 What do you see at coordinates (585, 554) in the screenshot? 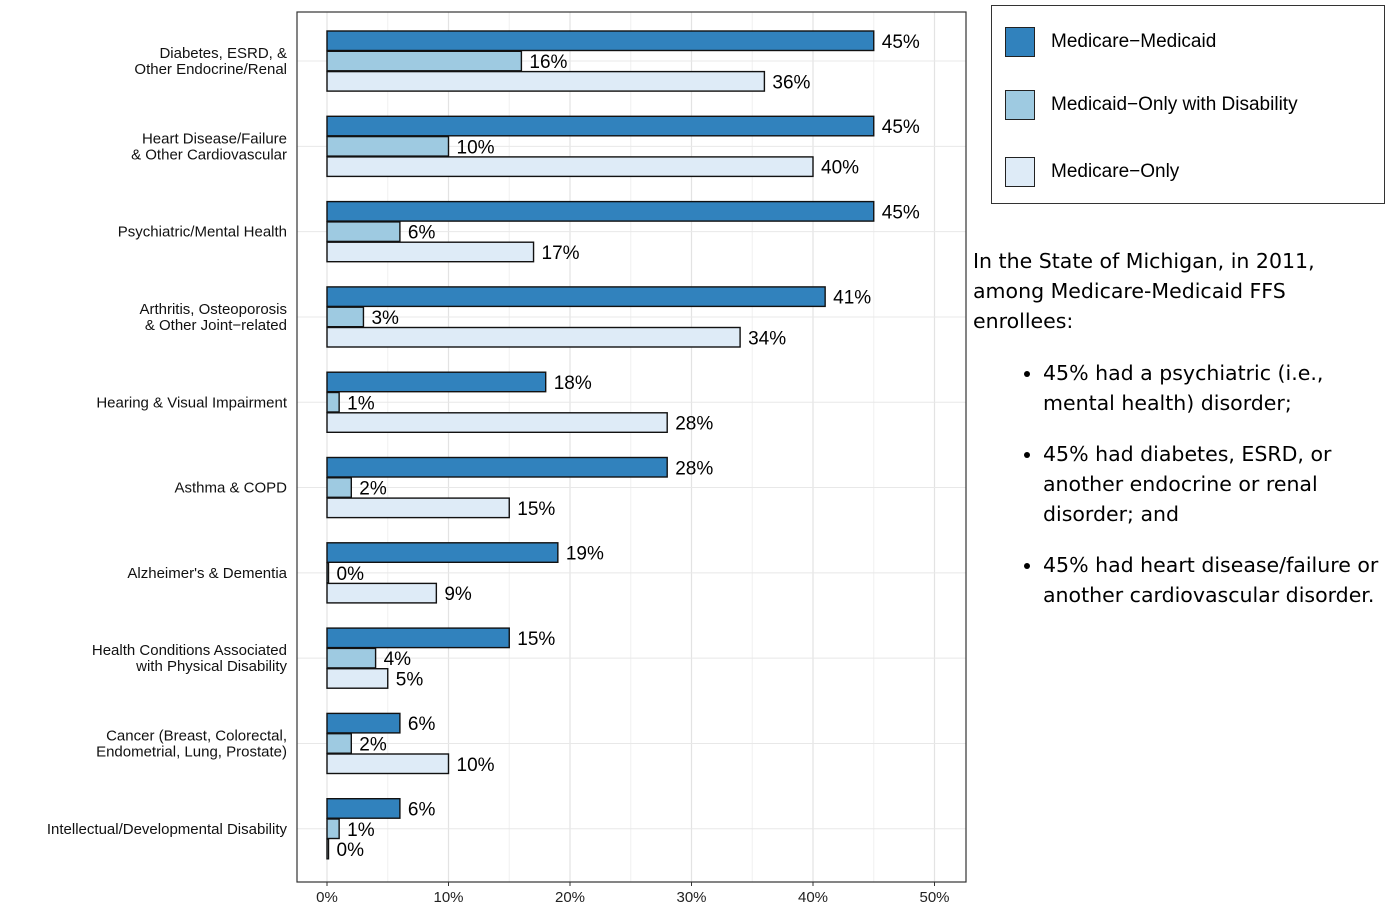
I see `bar-value-label: 19%` at bounding box center [585, 554].